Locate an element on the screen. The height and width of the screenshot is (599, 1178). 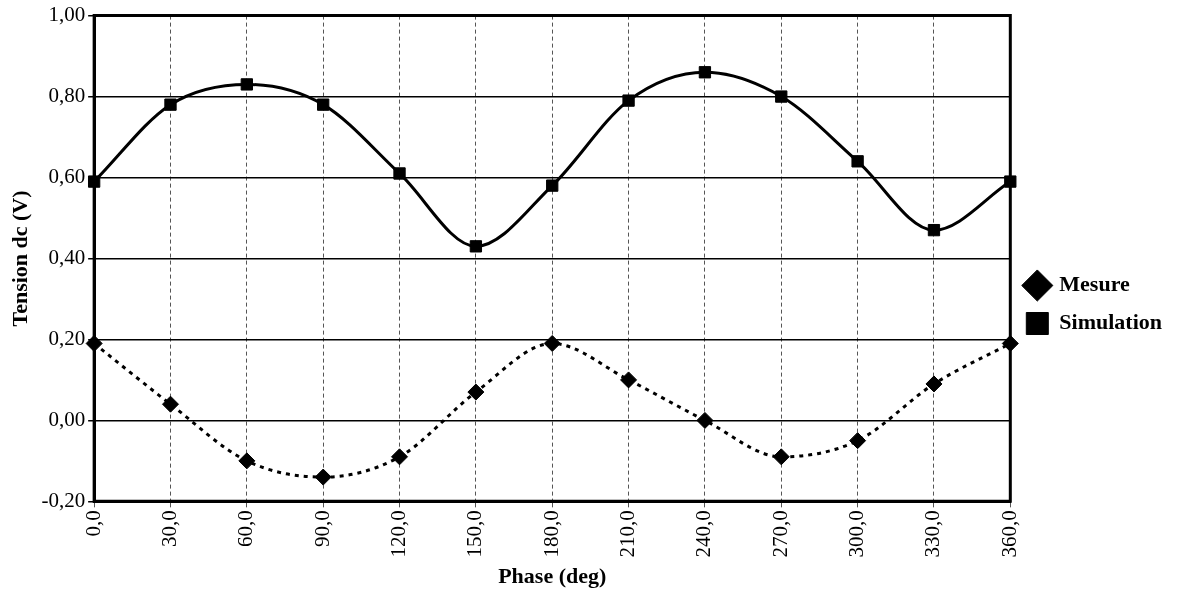
y-tick-label: -0,20 is located at coordinates (63, 499).